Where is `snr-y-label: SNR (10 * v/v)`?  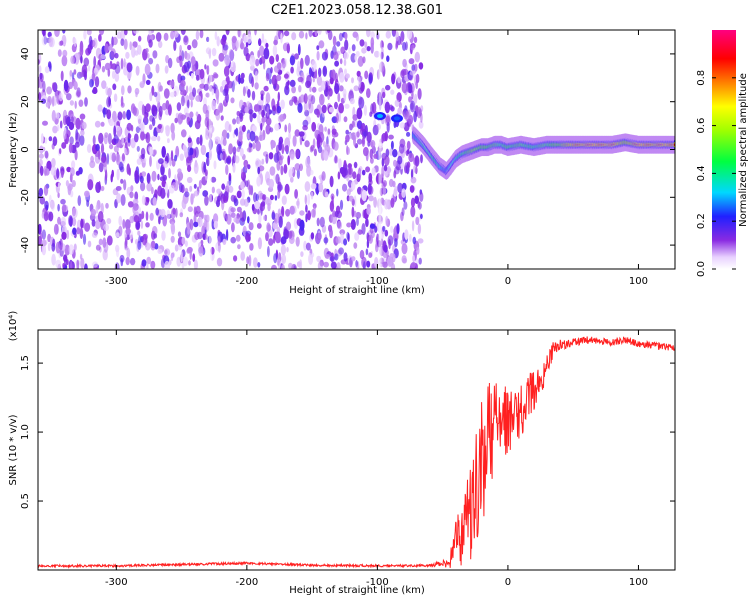 snr-y-label: SNR (10 * v/v) is located at coordinates (13, 449).